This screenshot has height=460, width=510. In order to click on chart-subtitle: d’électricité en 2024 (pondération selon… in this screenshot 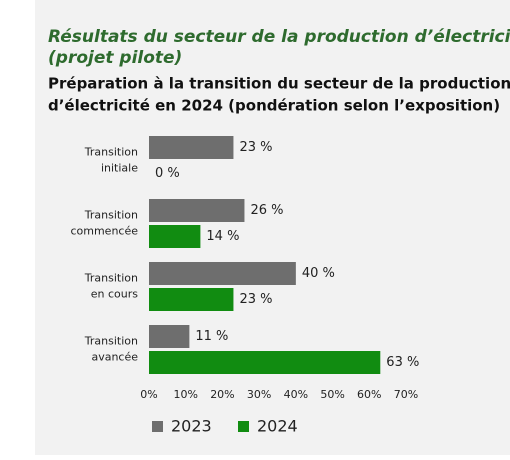, I will do `click(274, 106)`.